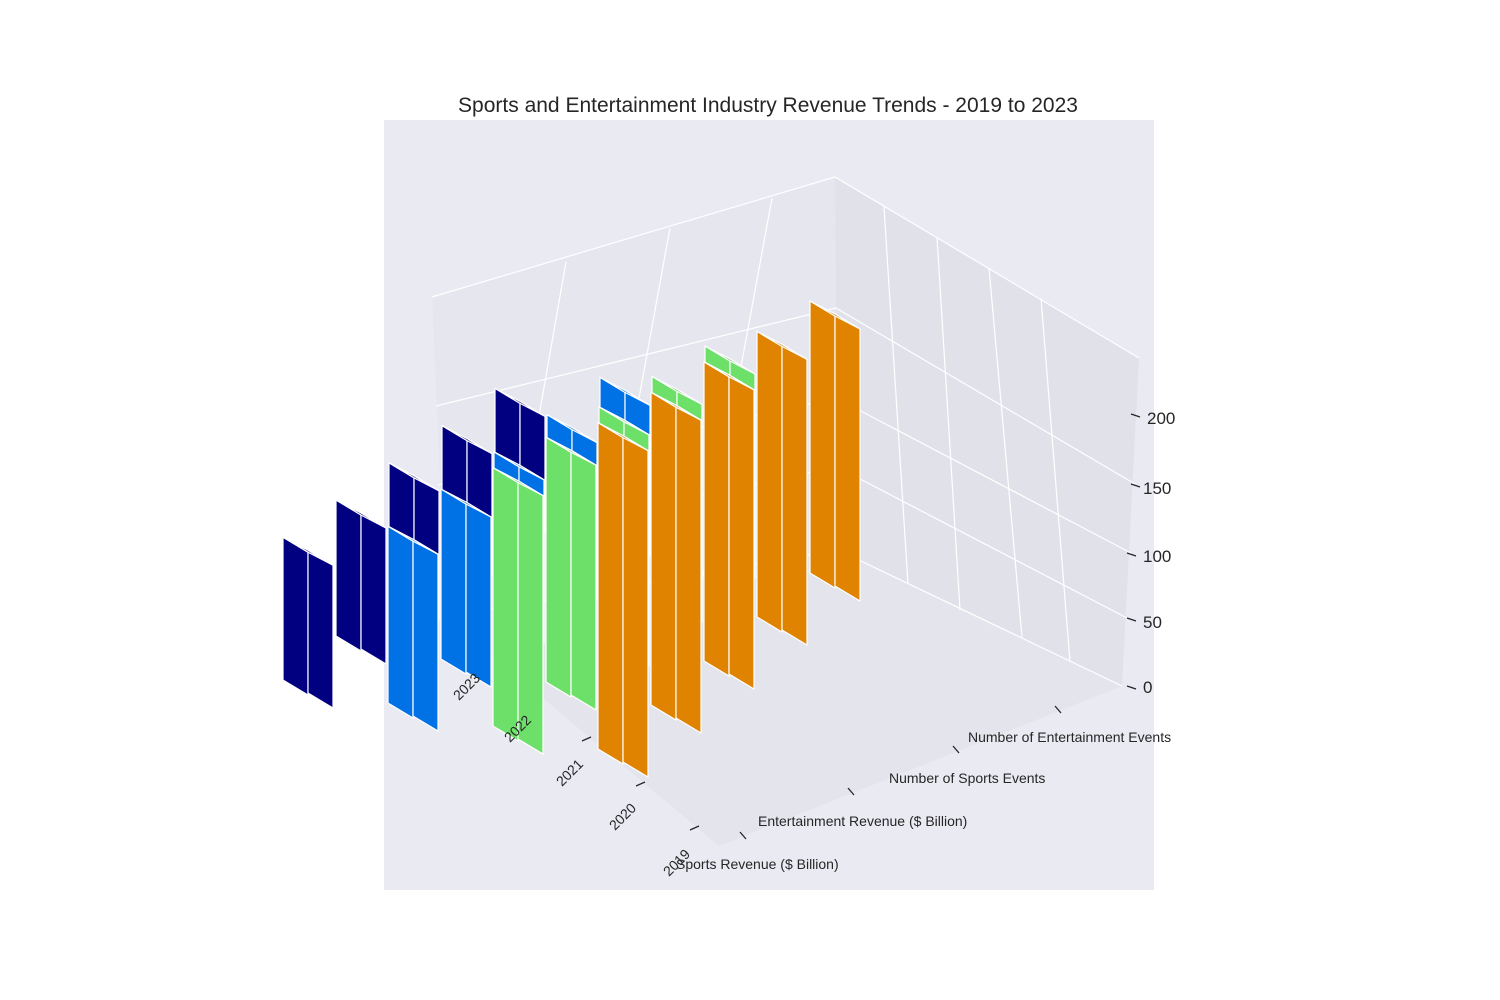  I want to click on z-tick-label: 100, so click(1157, 556).